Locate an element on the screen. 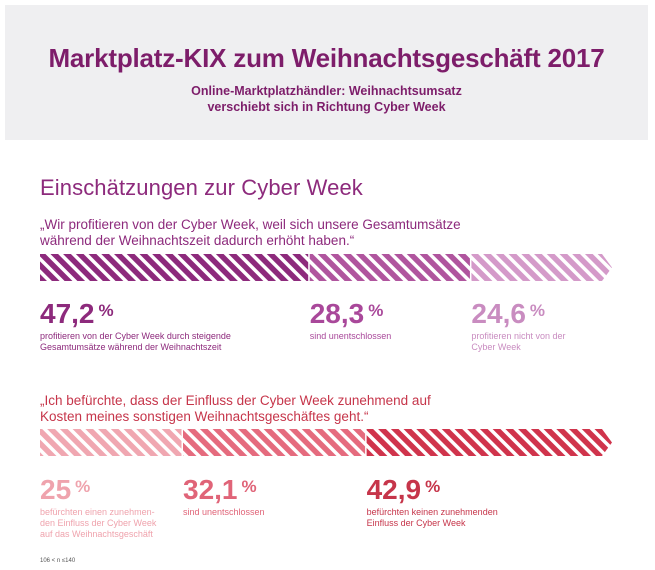 This screenshot has width=655, height=570. chart-1-label-unentschlossen: sind unentschlossen is located at coordinates (350, 336).